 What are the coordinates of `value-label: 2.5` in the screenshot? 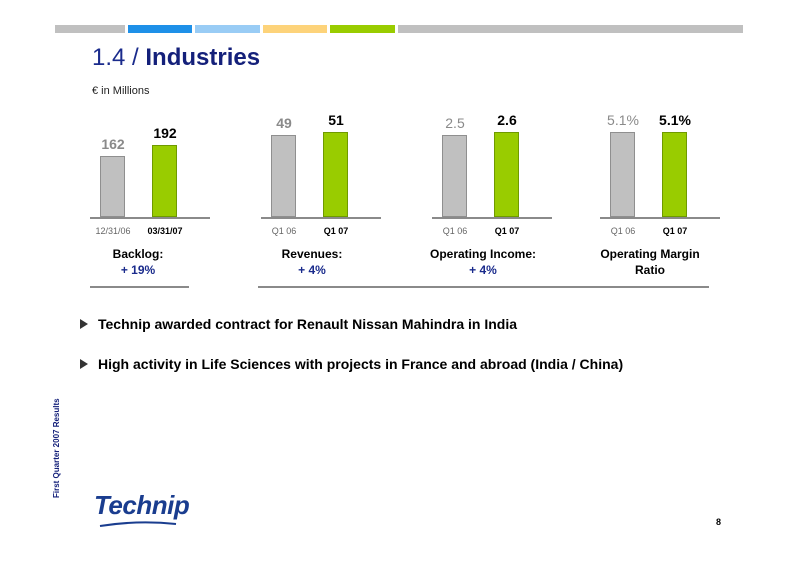 It's located at (455, 123).